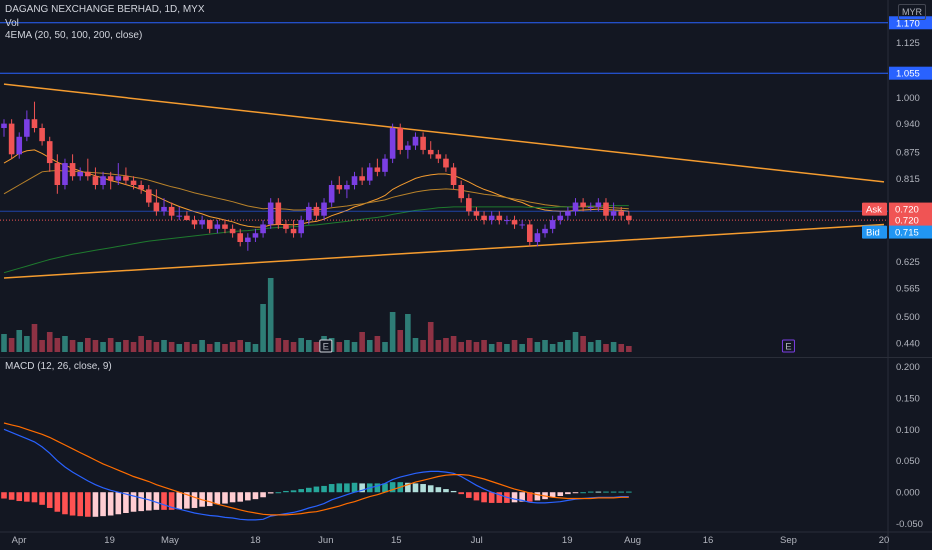  I want to click on currency-badge: MYR, so click(912, 12).